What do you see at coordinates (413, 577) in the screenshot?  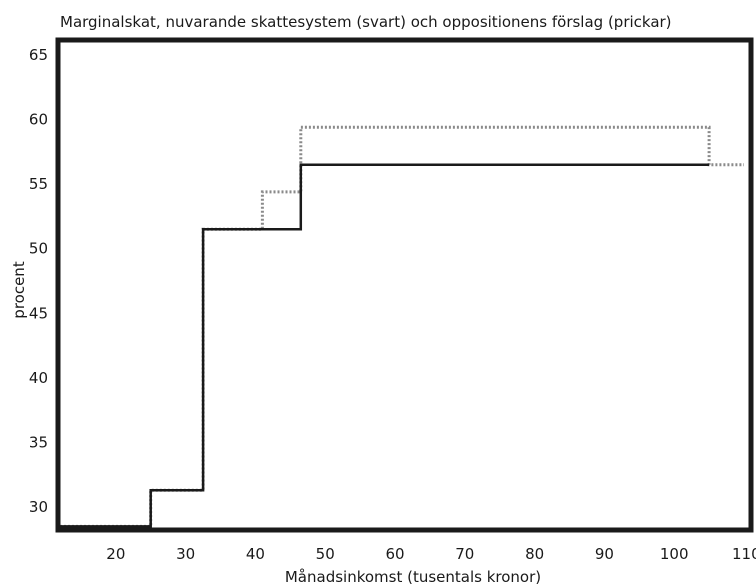 I see `x-axis-label: Månadsinkomst (tusentals kronor)` at bounding box center [413, 577].